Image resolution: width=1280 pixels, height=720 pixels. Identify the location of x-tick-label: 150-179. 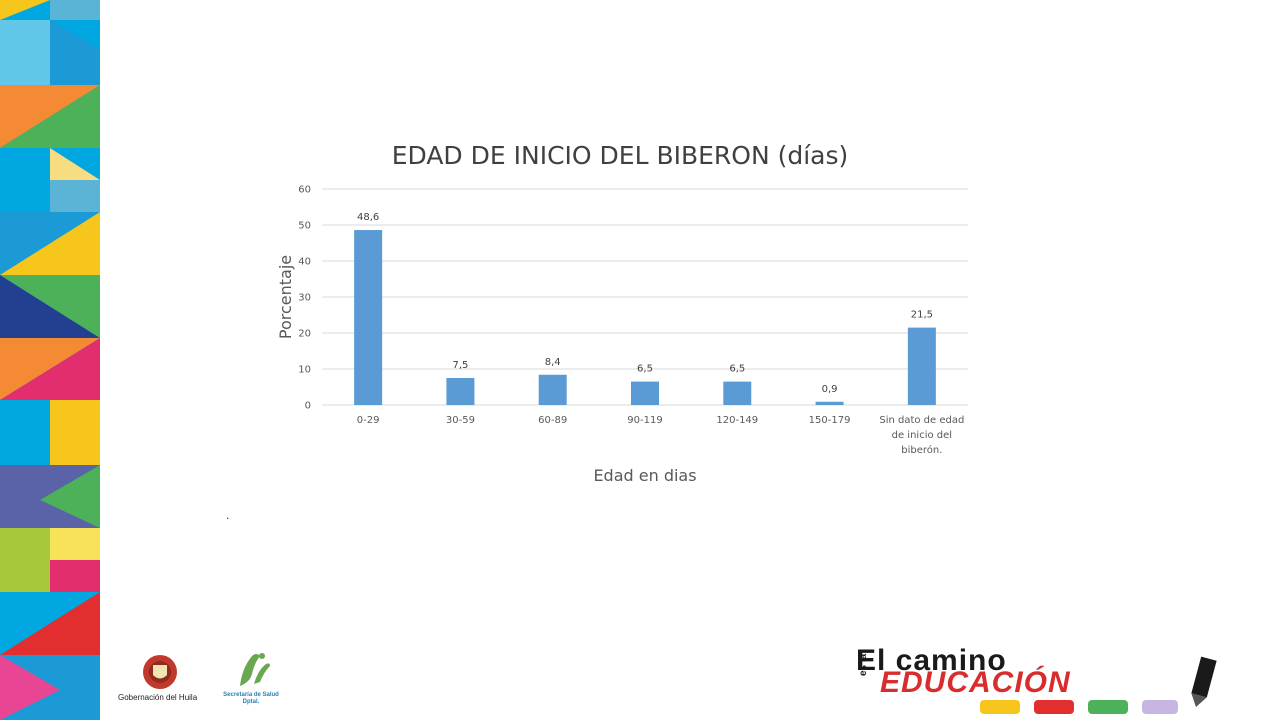
(830, 420).